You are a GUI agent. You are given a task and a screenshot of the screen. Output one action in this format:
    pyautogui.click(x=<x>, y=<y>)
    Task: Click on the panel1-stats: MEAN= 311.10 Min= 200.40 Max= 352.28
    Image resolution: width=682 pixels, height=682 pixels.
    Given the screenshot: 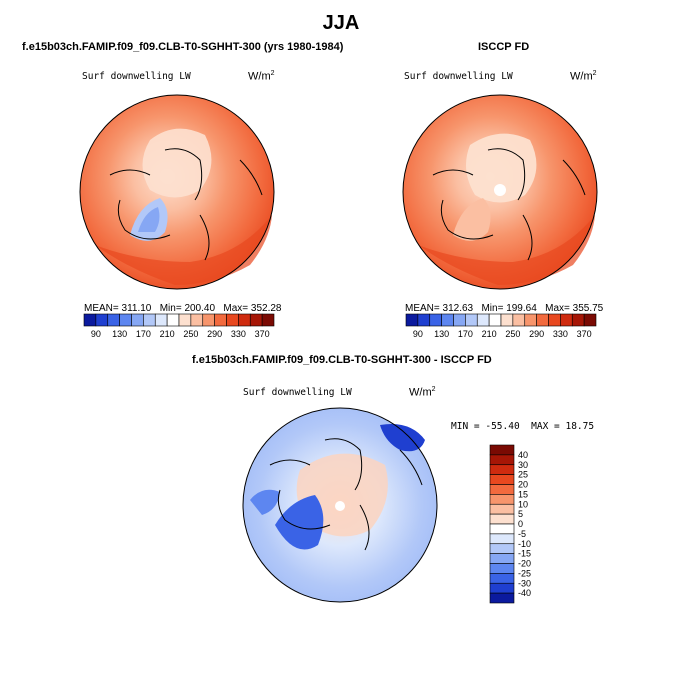 What is the action you would take?
    pyautogui.click(x=183, y=308)
    